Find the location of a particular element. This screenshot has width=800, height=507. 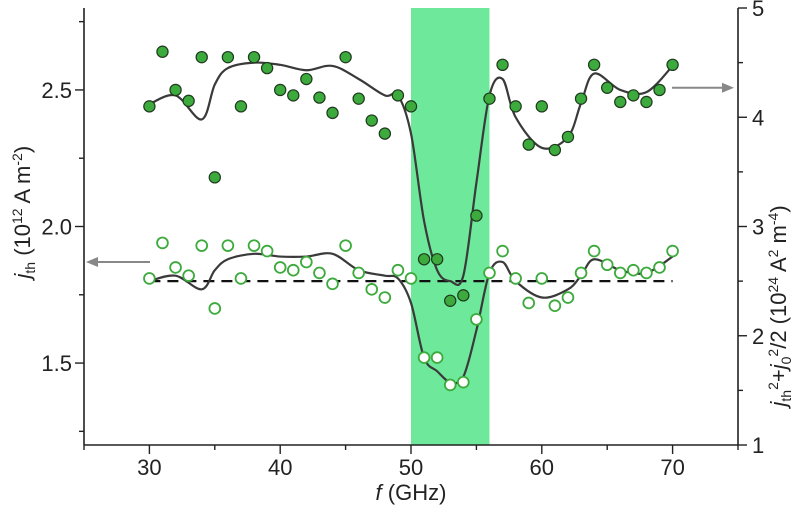

y-right-tick-label: 1 is located at coordinates (758, 445).